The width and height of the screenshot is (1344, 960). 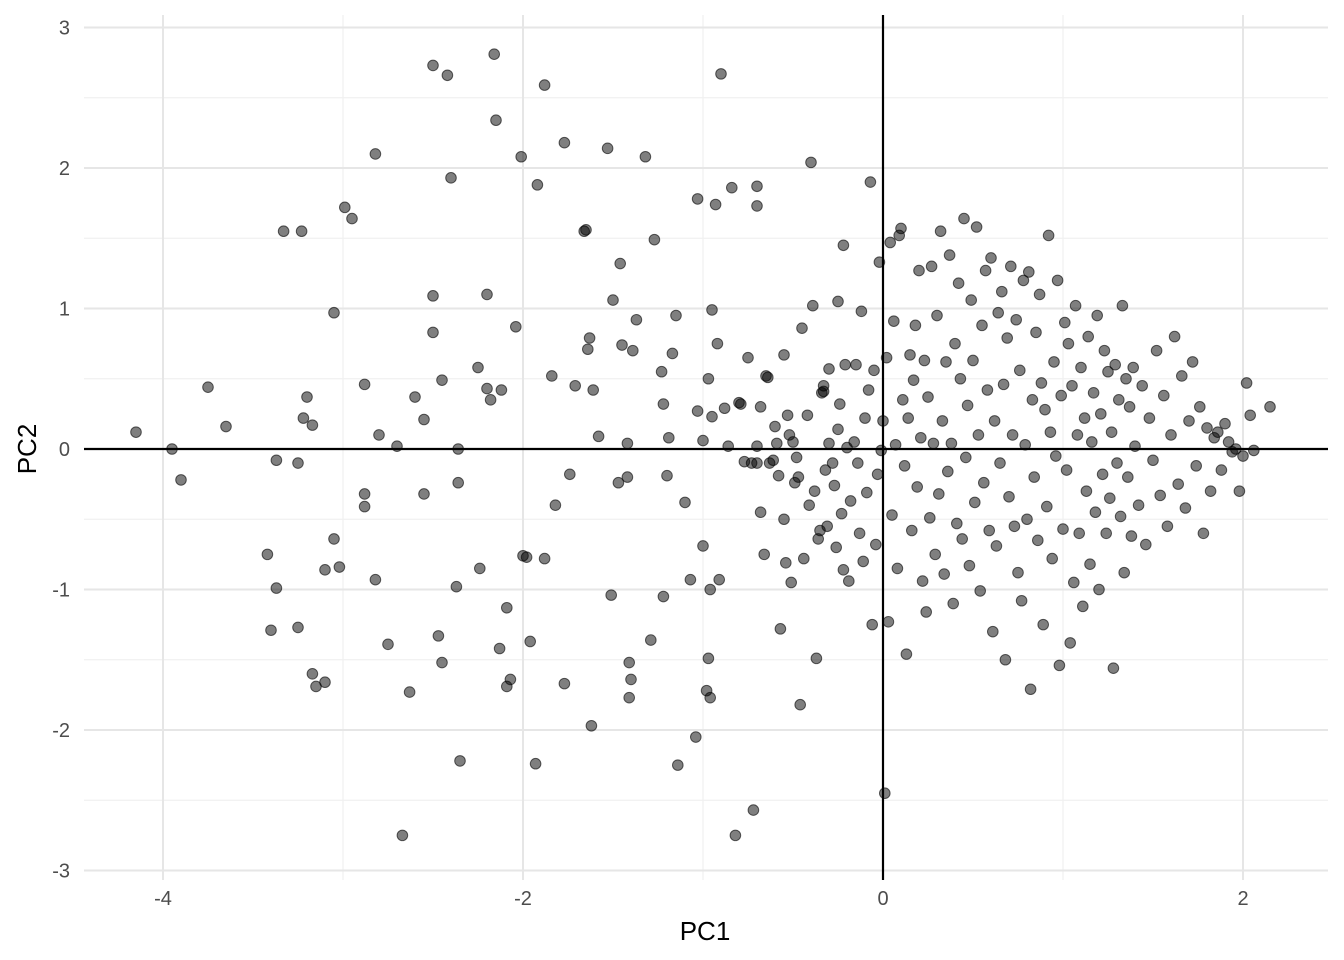 I want to click on x-tick-label: 0, so click(x=882, y=899).